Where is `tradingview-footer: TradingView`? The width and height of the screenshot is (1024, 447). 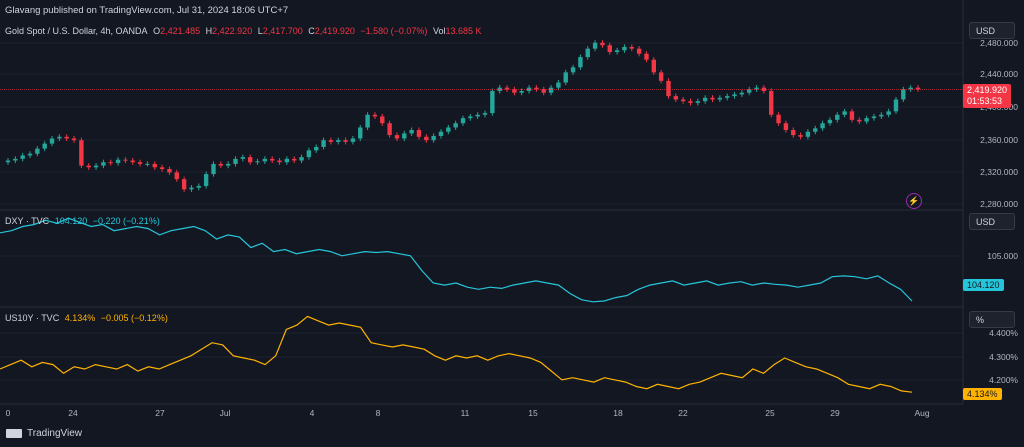 tradingview-footer: TradingView is located at coordinates (44, 433).